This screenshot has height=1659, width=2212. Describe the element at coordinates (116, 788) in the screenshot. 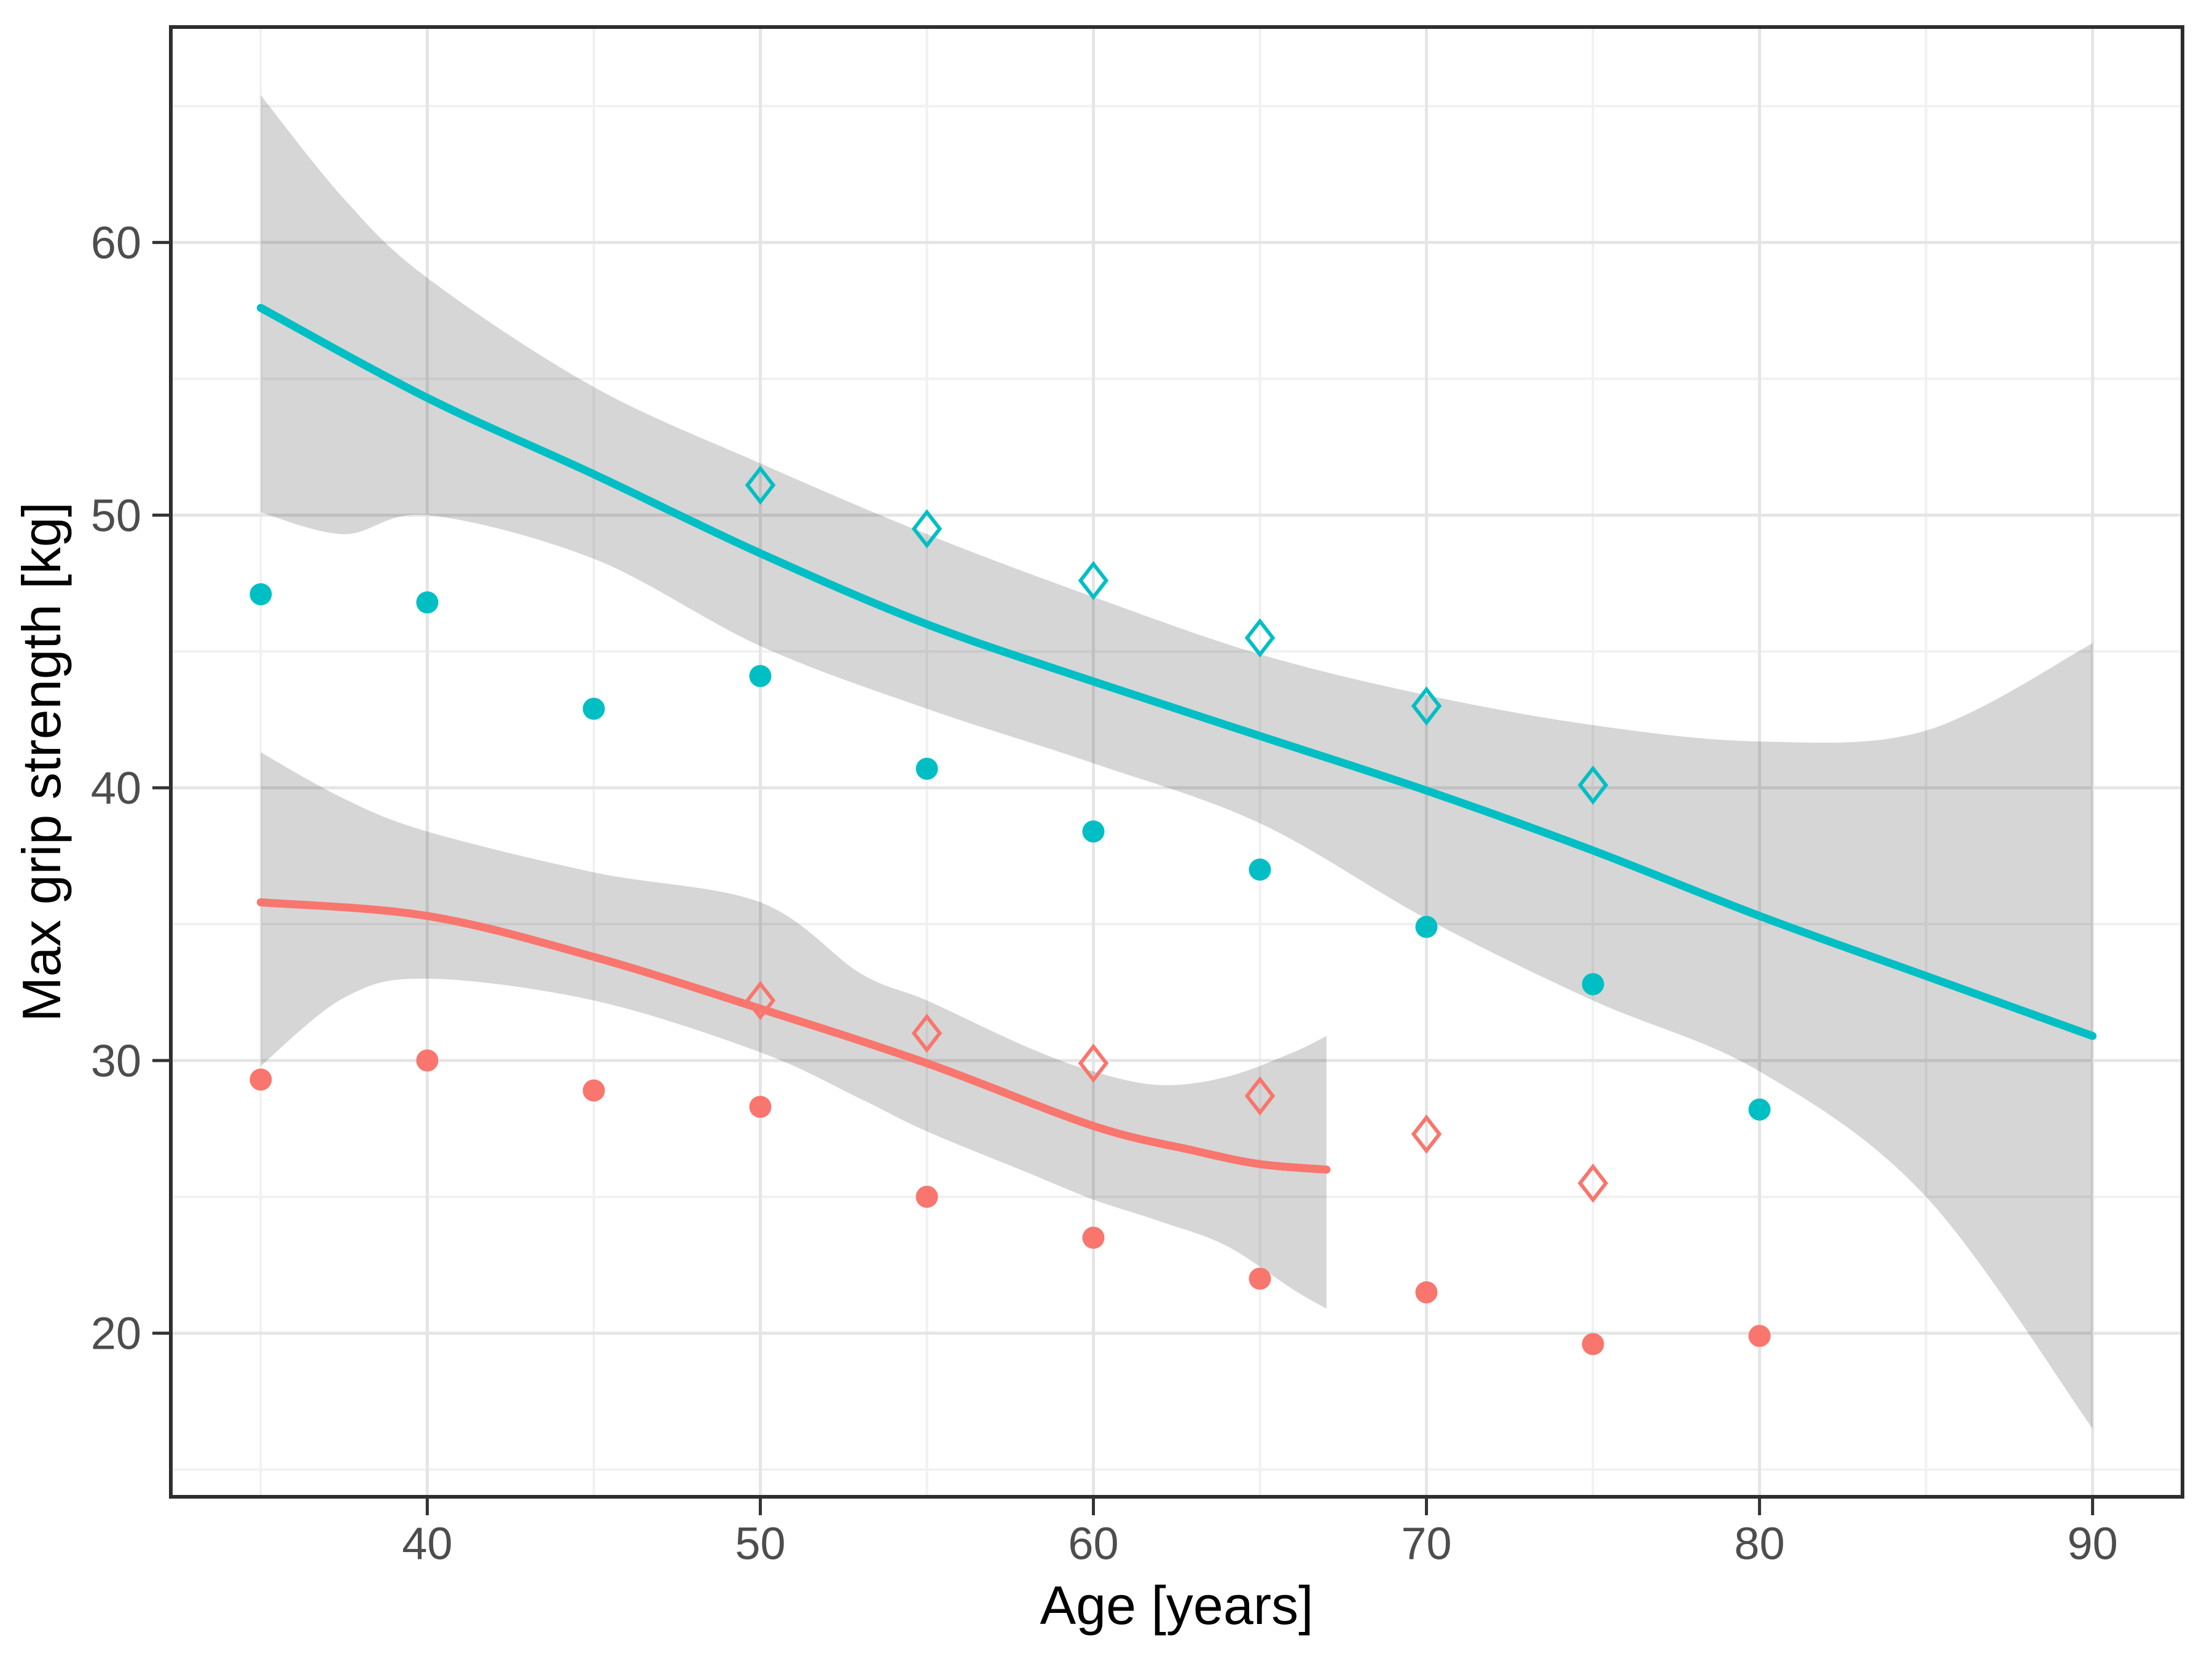

I see `y-tick-label: 40` at that location.